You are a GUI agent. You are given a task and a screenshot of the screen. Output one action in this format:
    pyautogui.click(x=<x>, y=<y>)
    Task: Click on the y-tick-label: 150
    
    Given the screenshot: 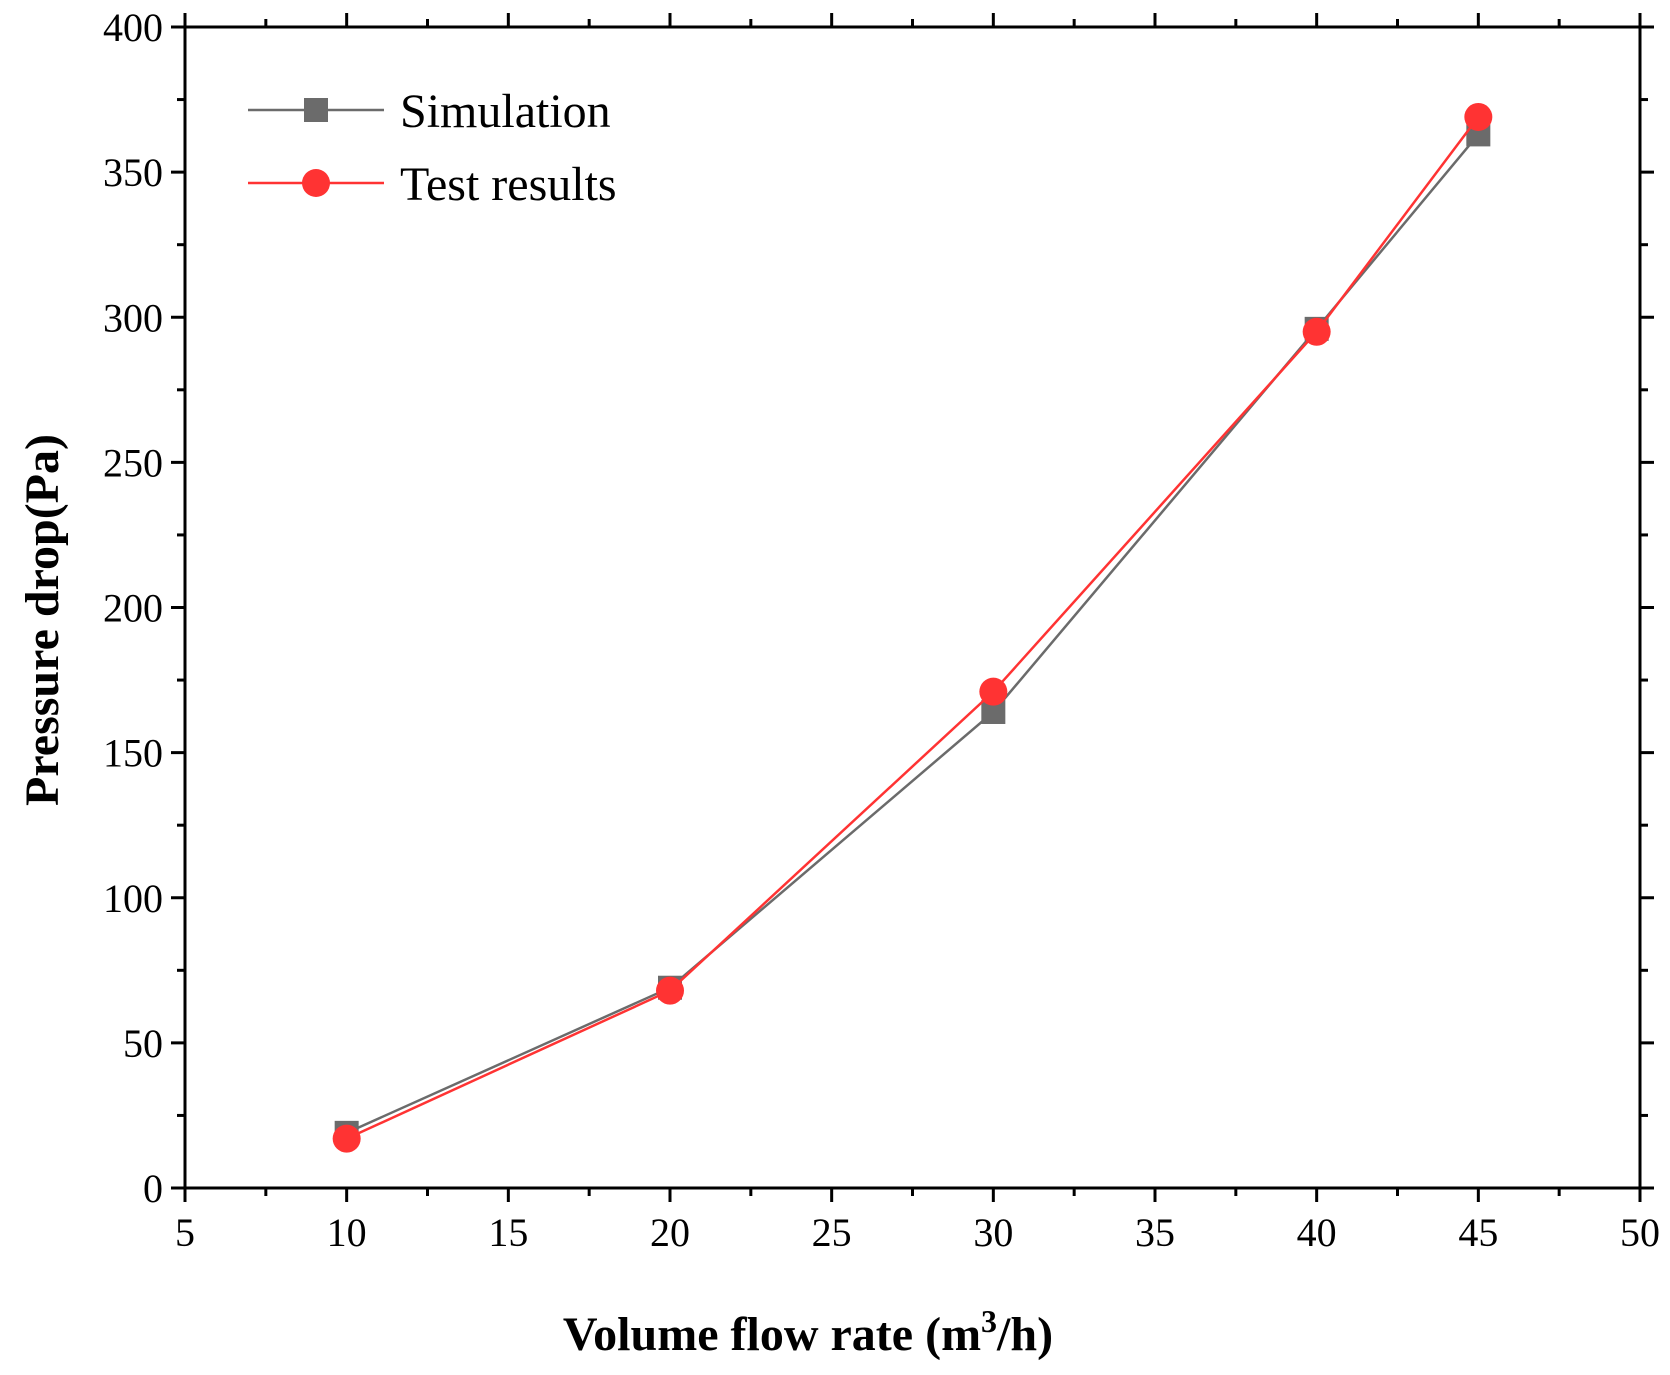 What is the action you would take?
    pyautogui.click(x=133, y=753)
    